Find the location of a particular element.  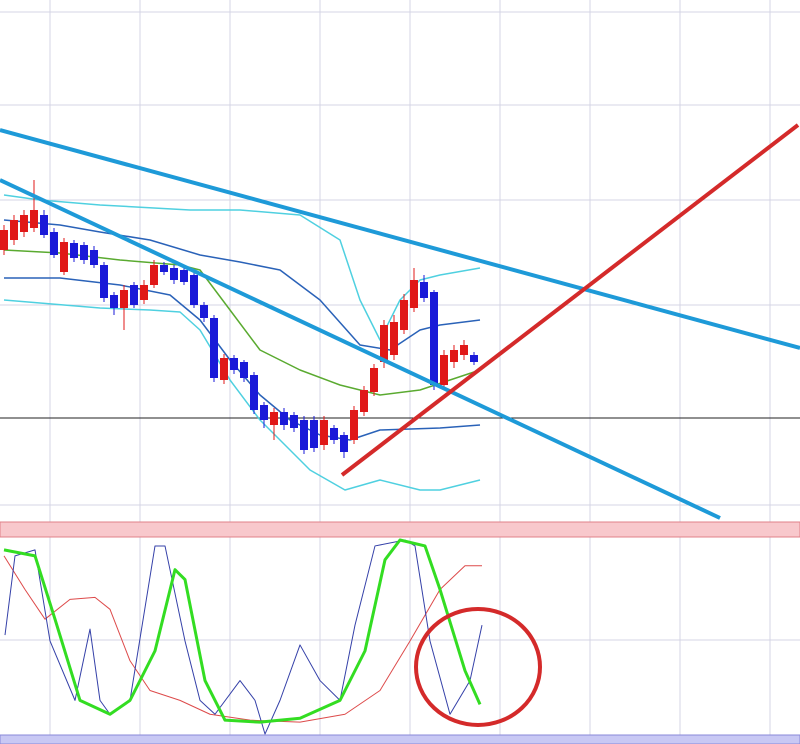

oversold-zone is located at coordinates (400, 739).